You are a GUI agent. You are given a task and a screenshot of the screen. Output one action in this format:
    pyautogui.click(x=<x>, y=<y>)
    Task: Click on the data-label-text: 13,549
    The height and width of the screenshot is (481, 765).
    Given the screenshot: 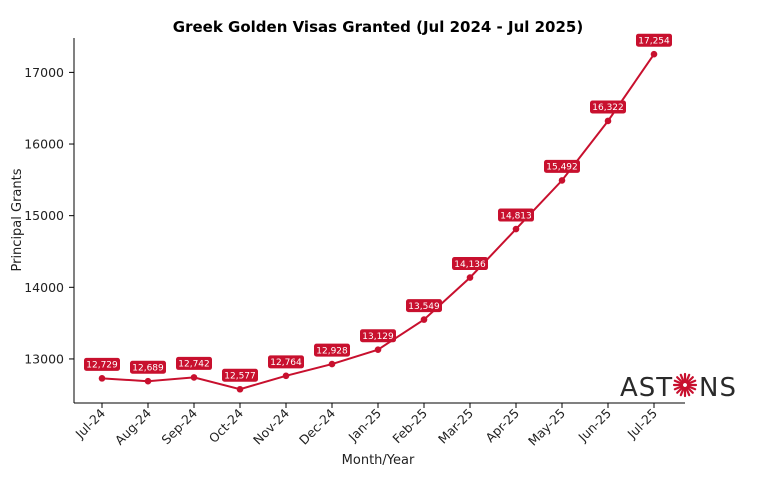 What is the action you would take?
    pyautogui.click(x=424, y=307)
    